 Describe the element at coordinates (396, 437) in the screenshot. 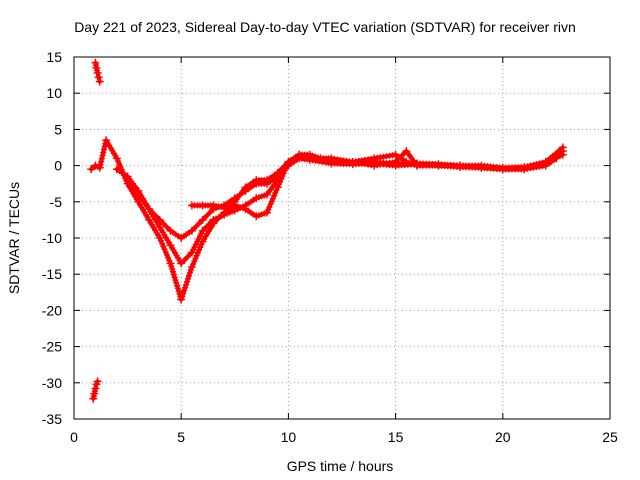

I see `x-tick-label: 15` at that location.